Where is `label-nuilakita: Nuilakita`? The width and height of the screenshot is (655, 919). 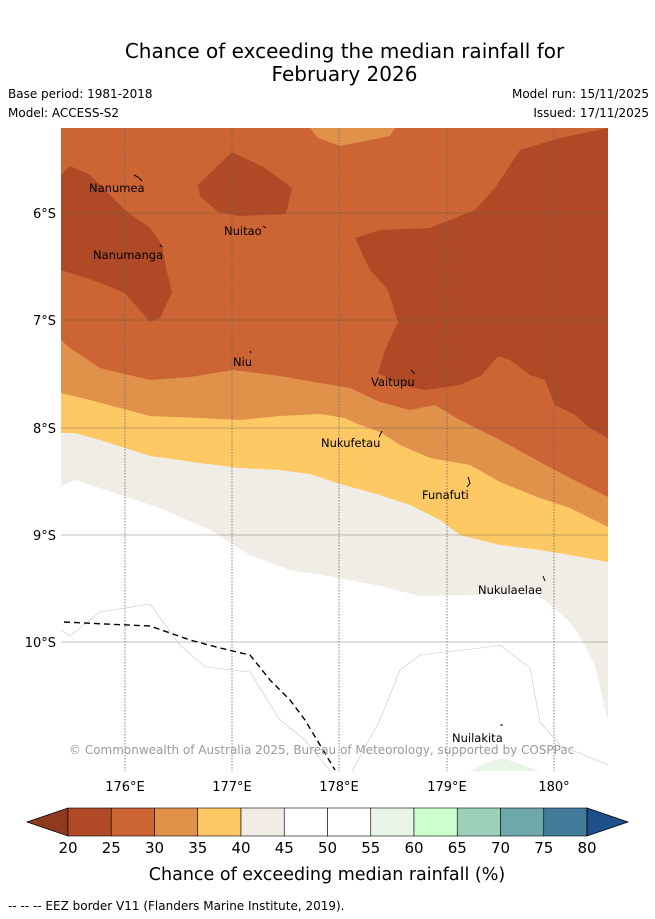
label-nuilakita: Nuilakita is located at coordinates (477, 738).